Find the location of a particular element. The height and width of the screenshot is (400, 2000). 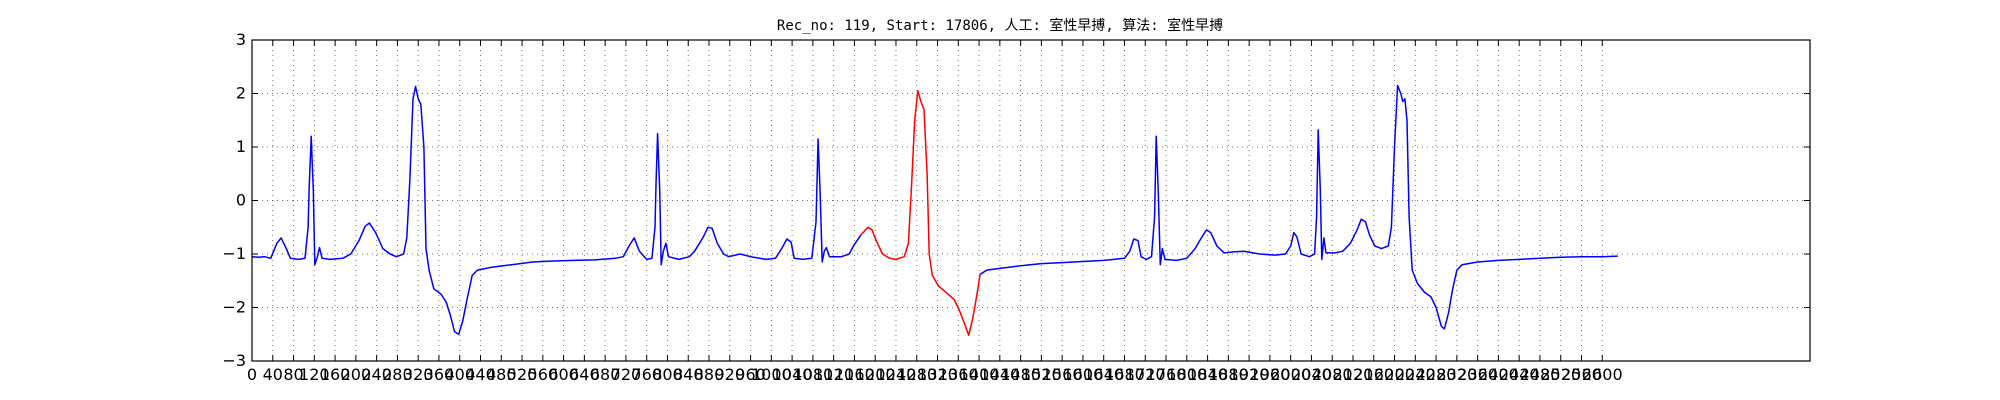

y-tick-label: 3 is located at coordinates (241, 39).